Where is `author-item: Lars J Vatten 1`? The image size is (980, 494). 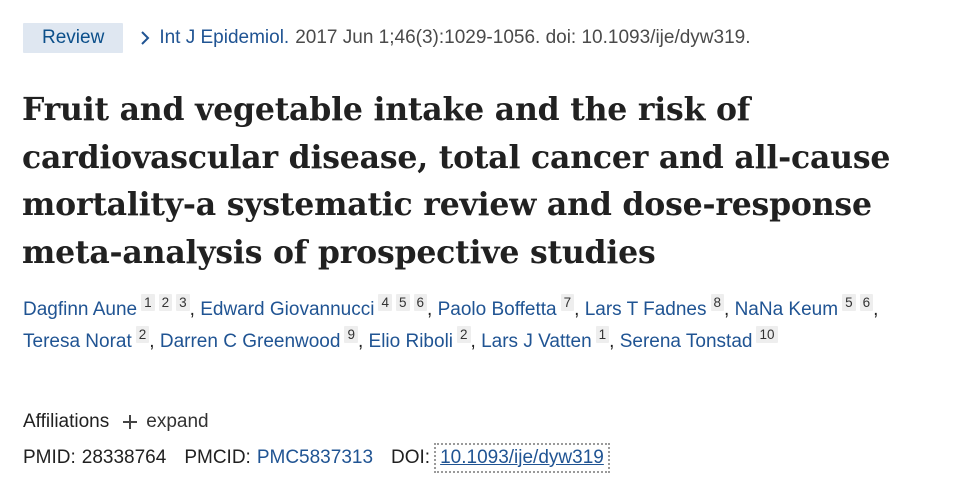 author-item: Lars J Vatten 1 is located at coordinates (545, 339).